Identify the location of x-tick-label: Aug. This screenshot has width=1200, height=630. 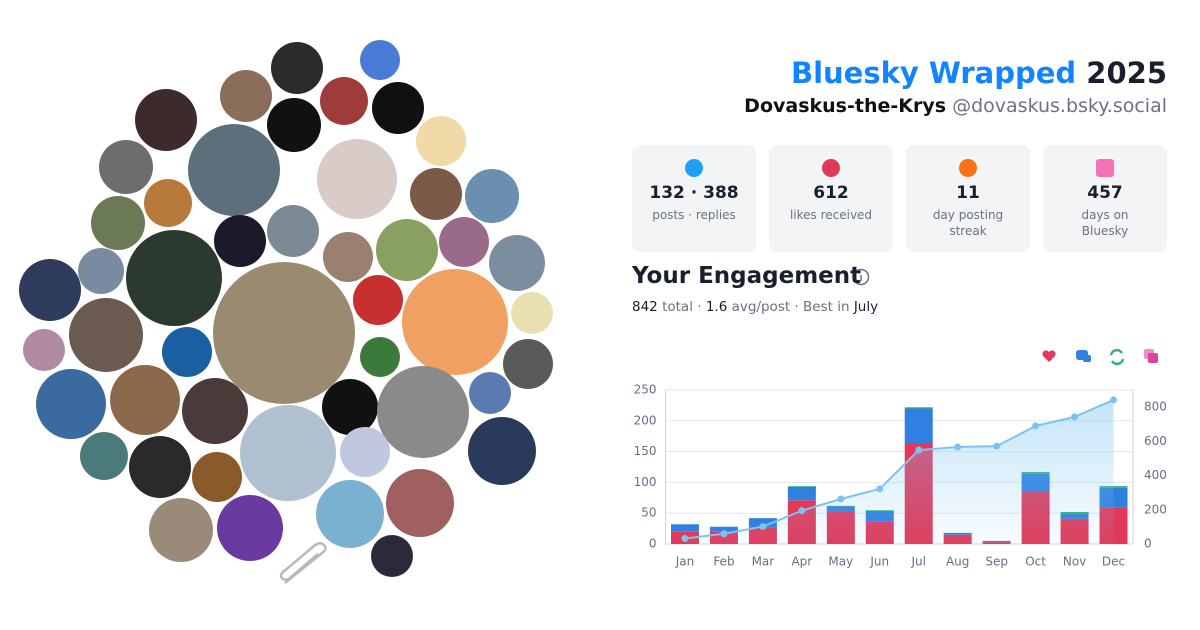
(957, 562).